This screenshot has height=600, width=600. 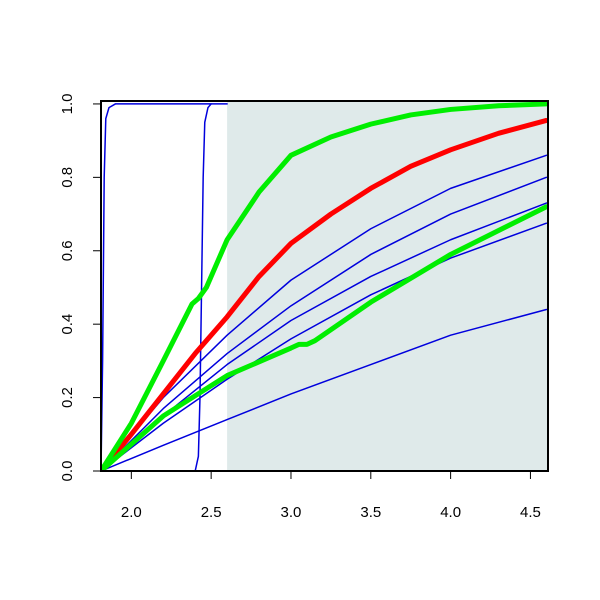 What do you see at coordinates (67, 471) in the screenshot?
I see `y-tick-label: 0.0` at bounding box center [67, 471].